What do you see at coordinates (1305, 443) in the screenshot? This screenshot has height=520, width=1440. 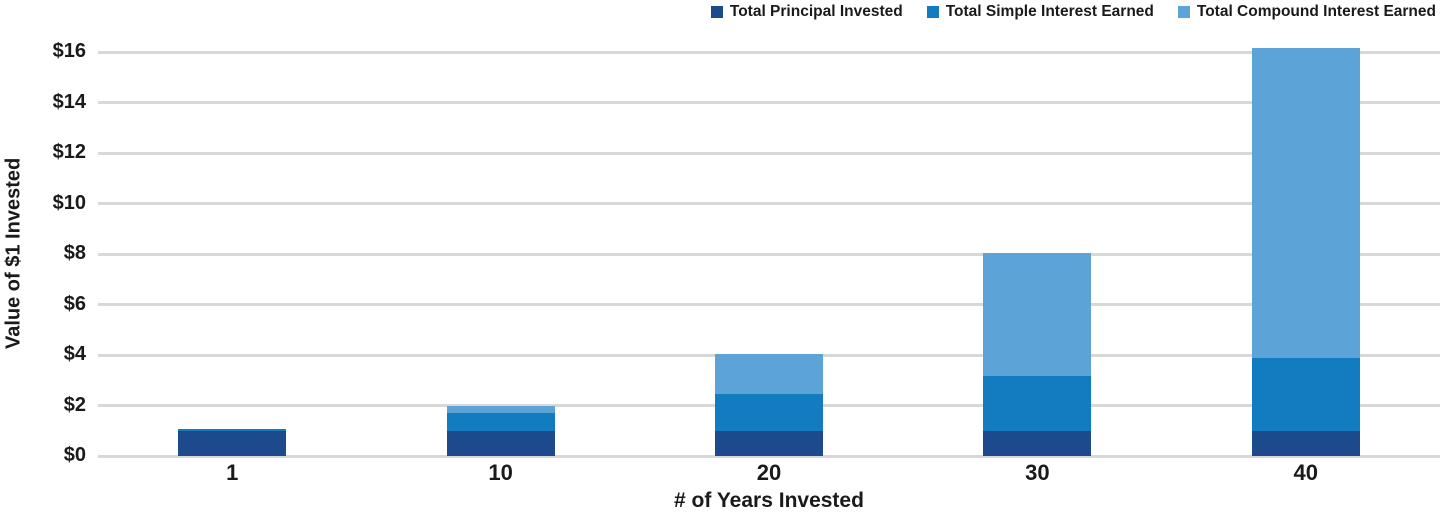 I see `bar-year-40-total-principal-invested` at bounding box center [1305, 443].